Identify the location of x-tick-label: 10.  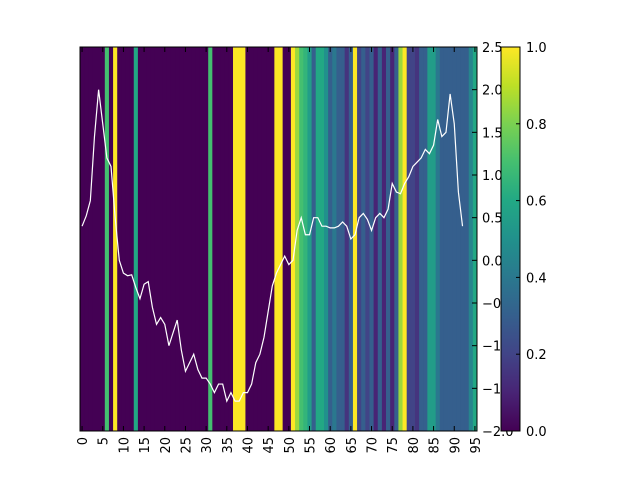
(124, 445).